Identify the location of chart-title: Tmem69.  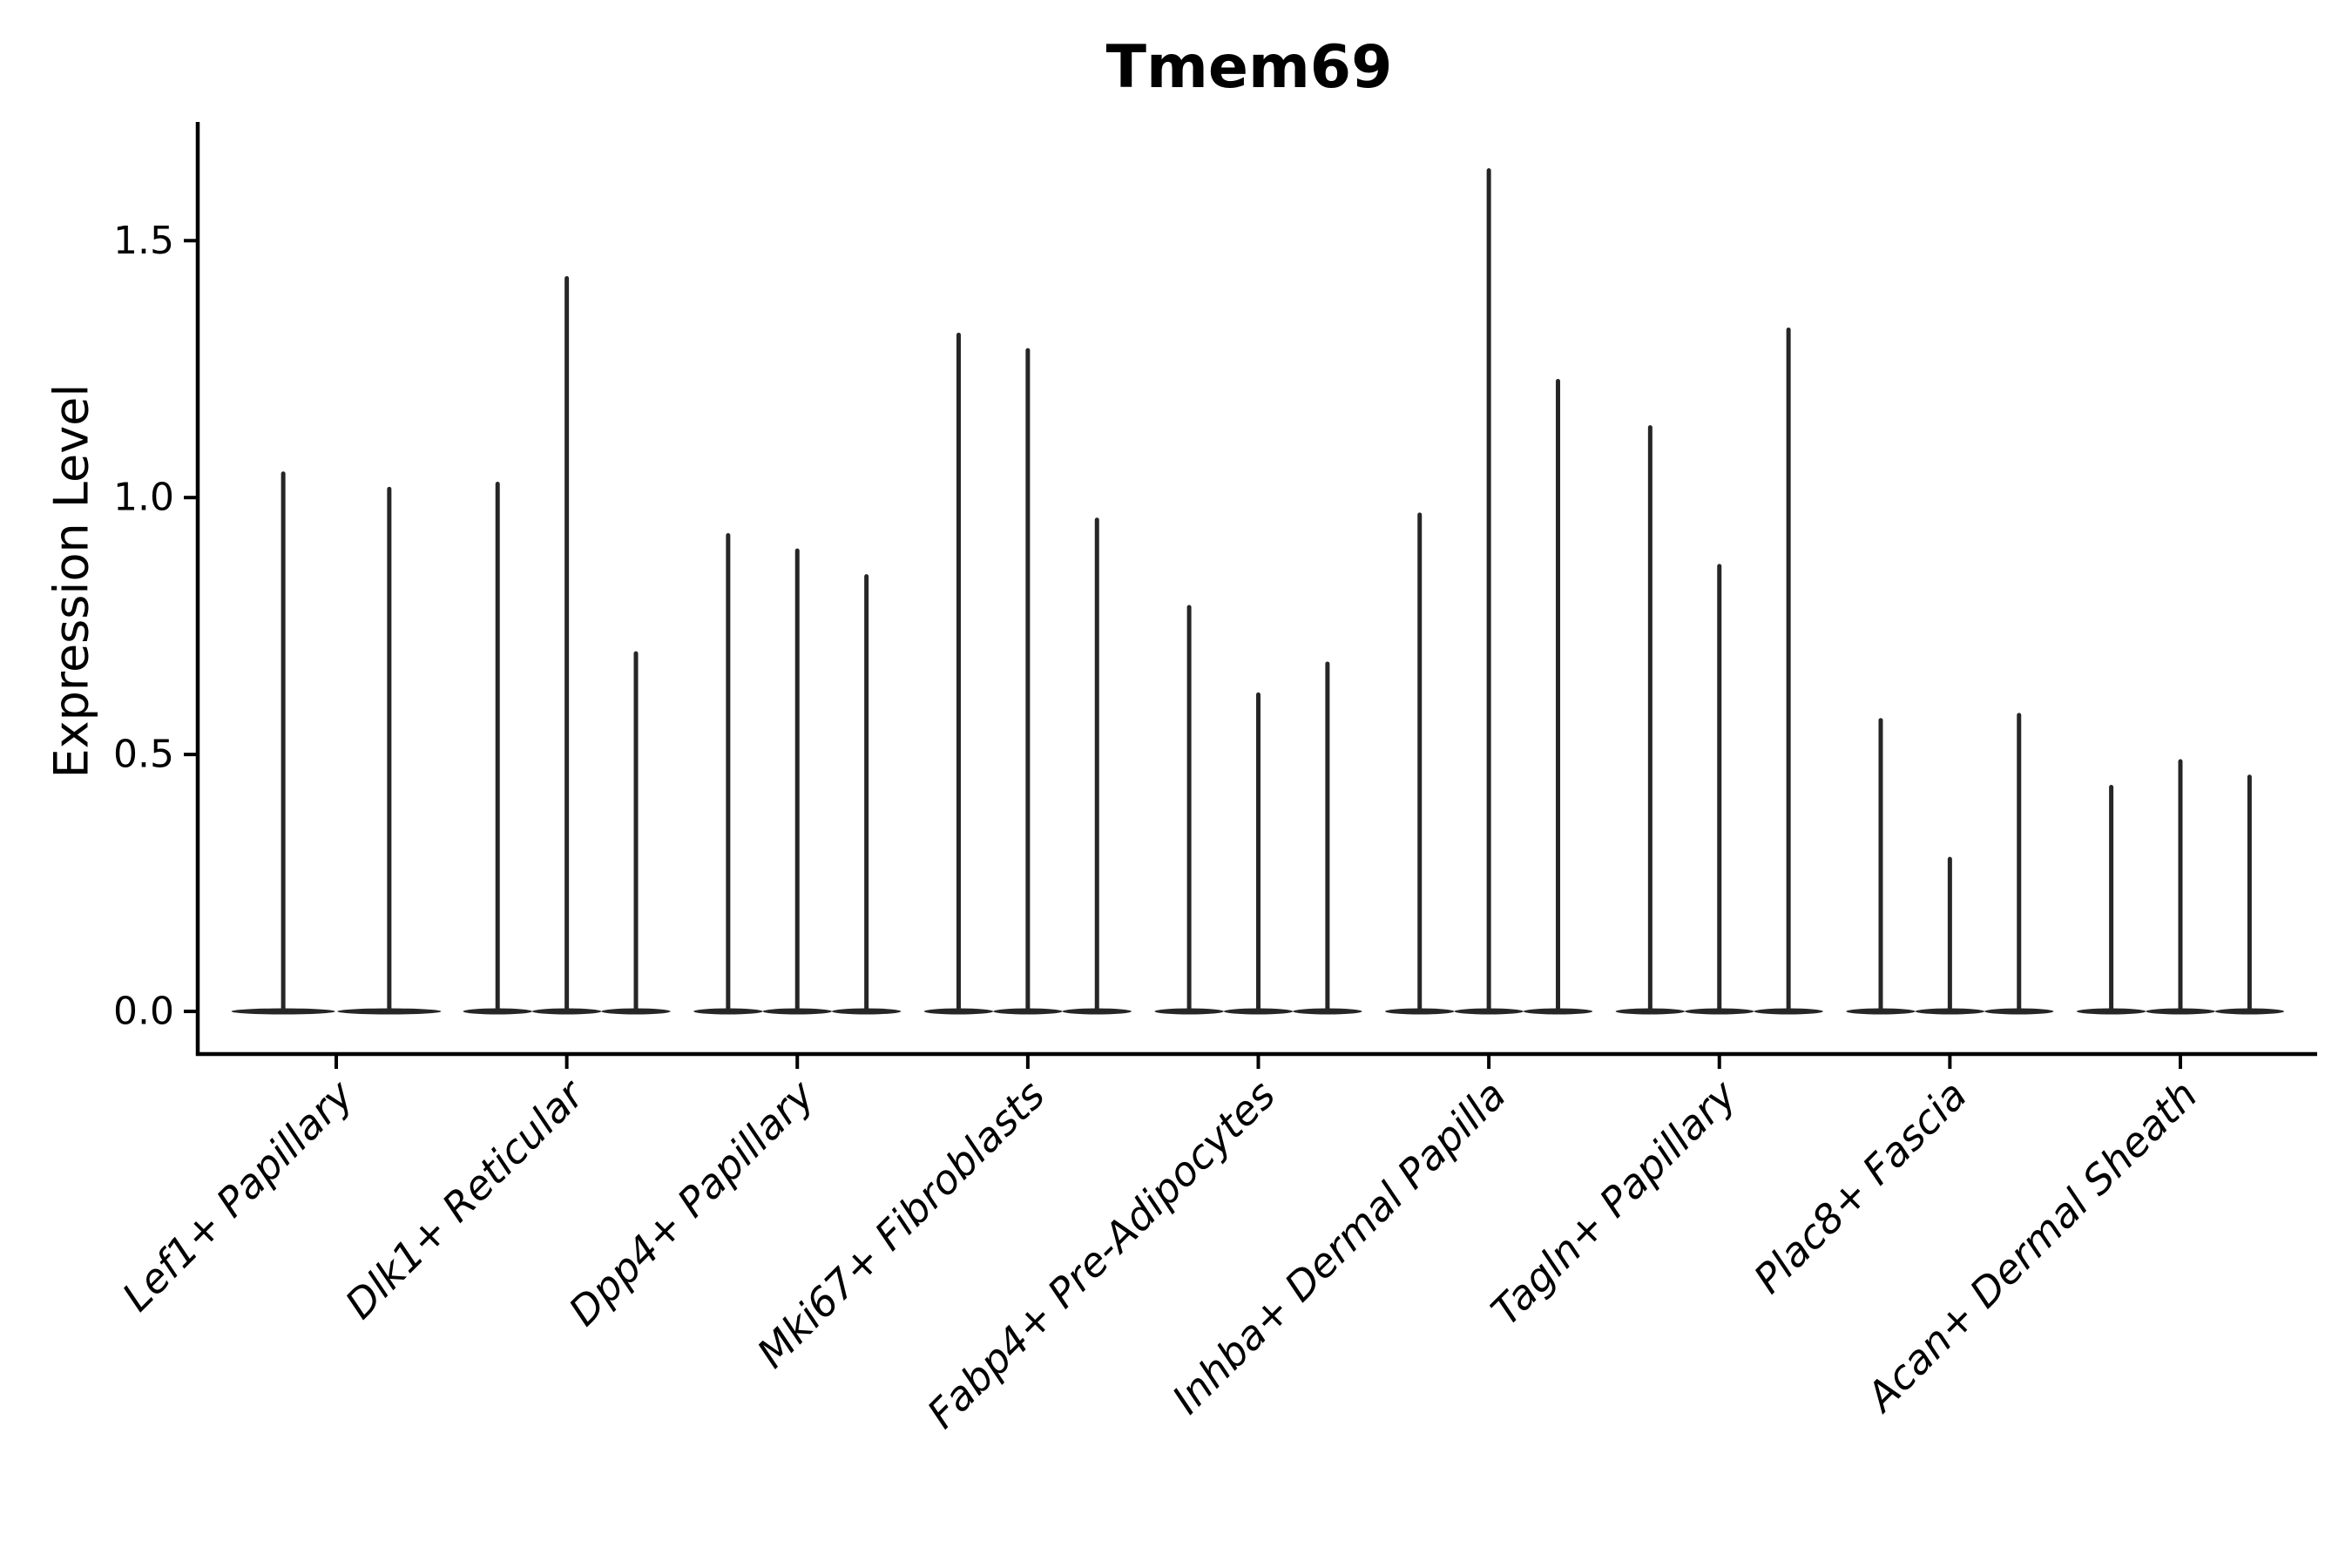
(1249, 67).